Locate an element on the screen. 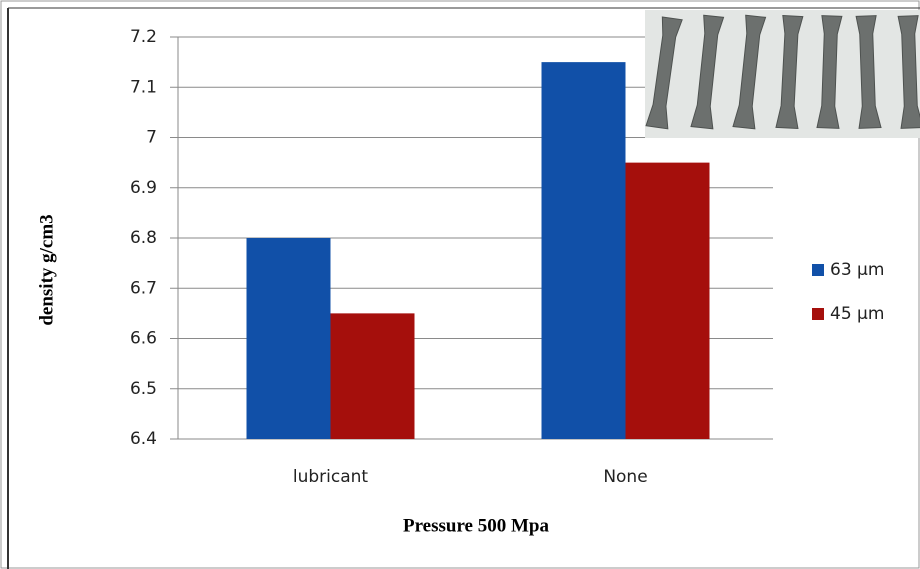  x-axis-label: Pressure 500 Mpa is located at coordinates (476, 525).